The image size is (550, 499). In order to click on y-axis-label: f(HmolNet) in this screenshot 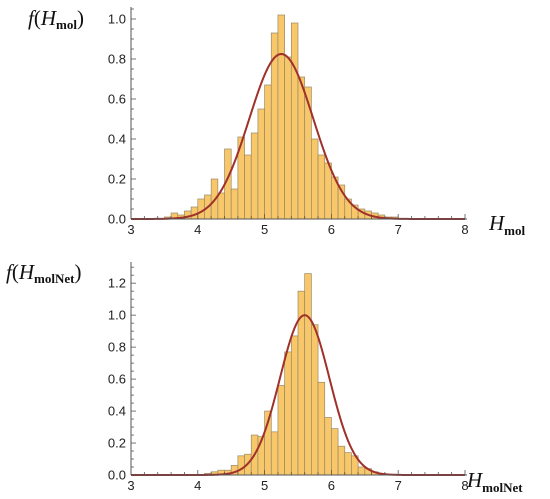, I will do `click(43, 273)`.